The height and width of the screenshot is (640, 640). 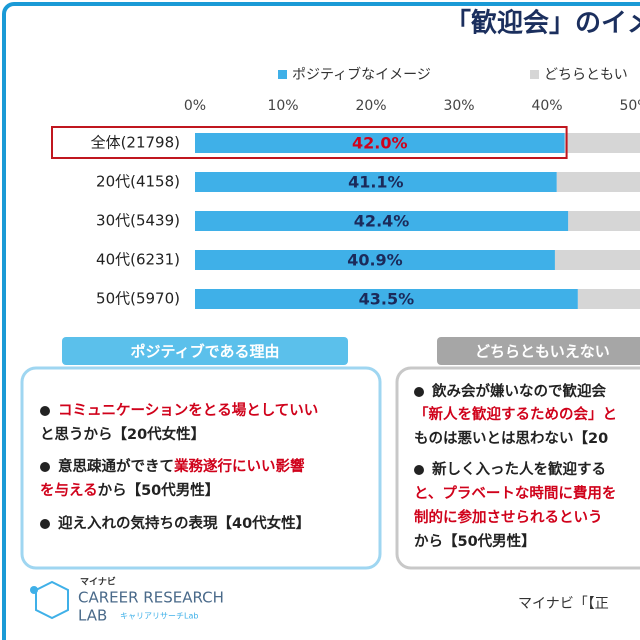 I want to click on category-label: 全体(21798), so click(x=135, y=143).